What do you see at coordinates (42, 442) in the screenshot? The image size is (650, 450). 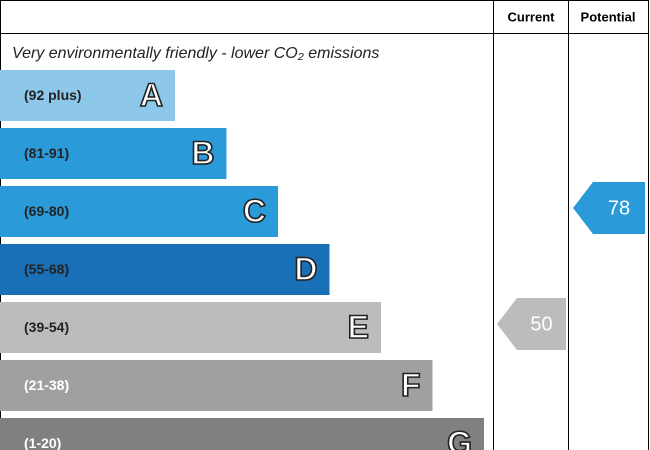 I see `band-range: (1-20)` at bounding box center [42, 442].